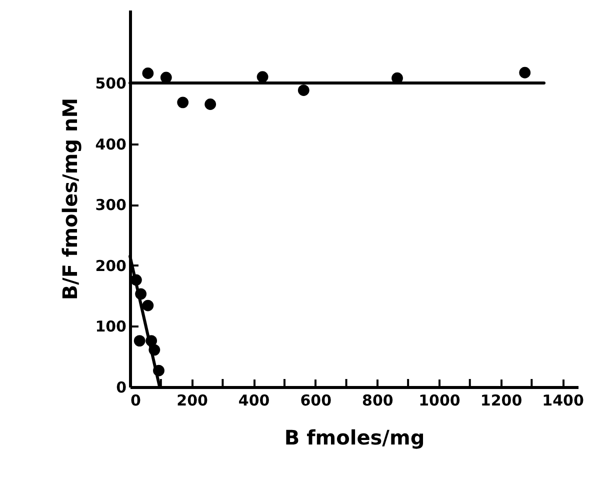 This screenshot has height=488, width=594. Describe the element at coordinates (110, 83) in the screenshot. I see `y-tick-label: 500` at that location.